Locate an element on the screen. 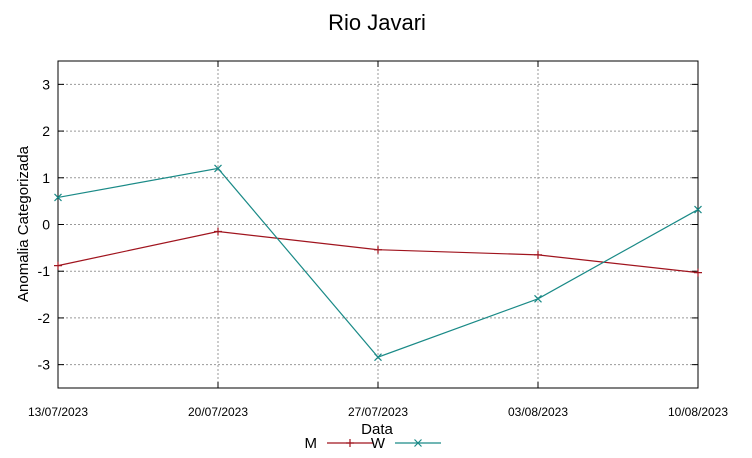  x-axis-label: Data is located at coordinates (377, 429).